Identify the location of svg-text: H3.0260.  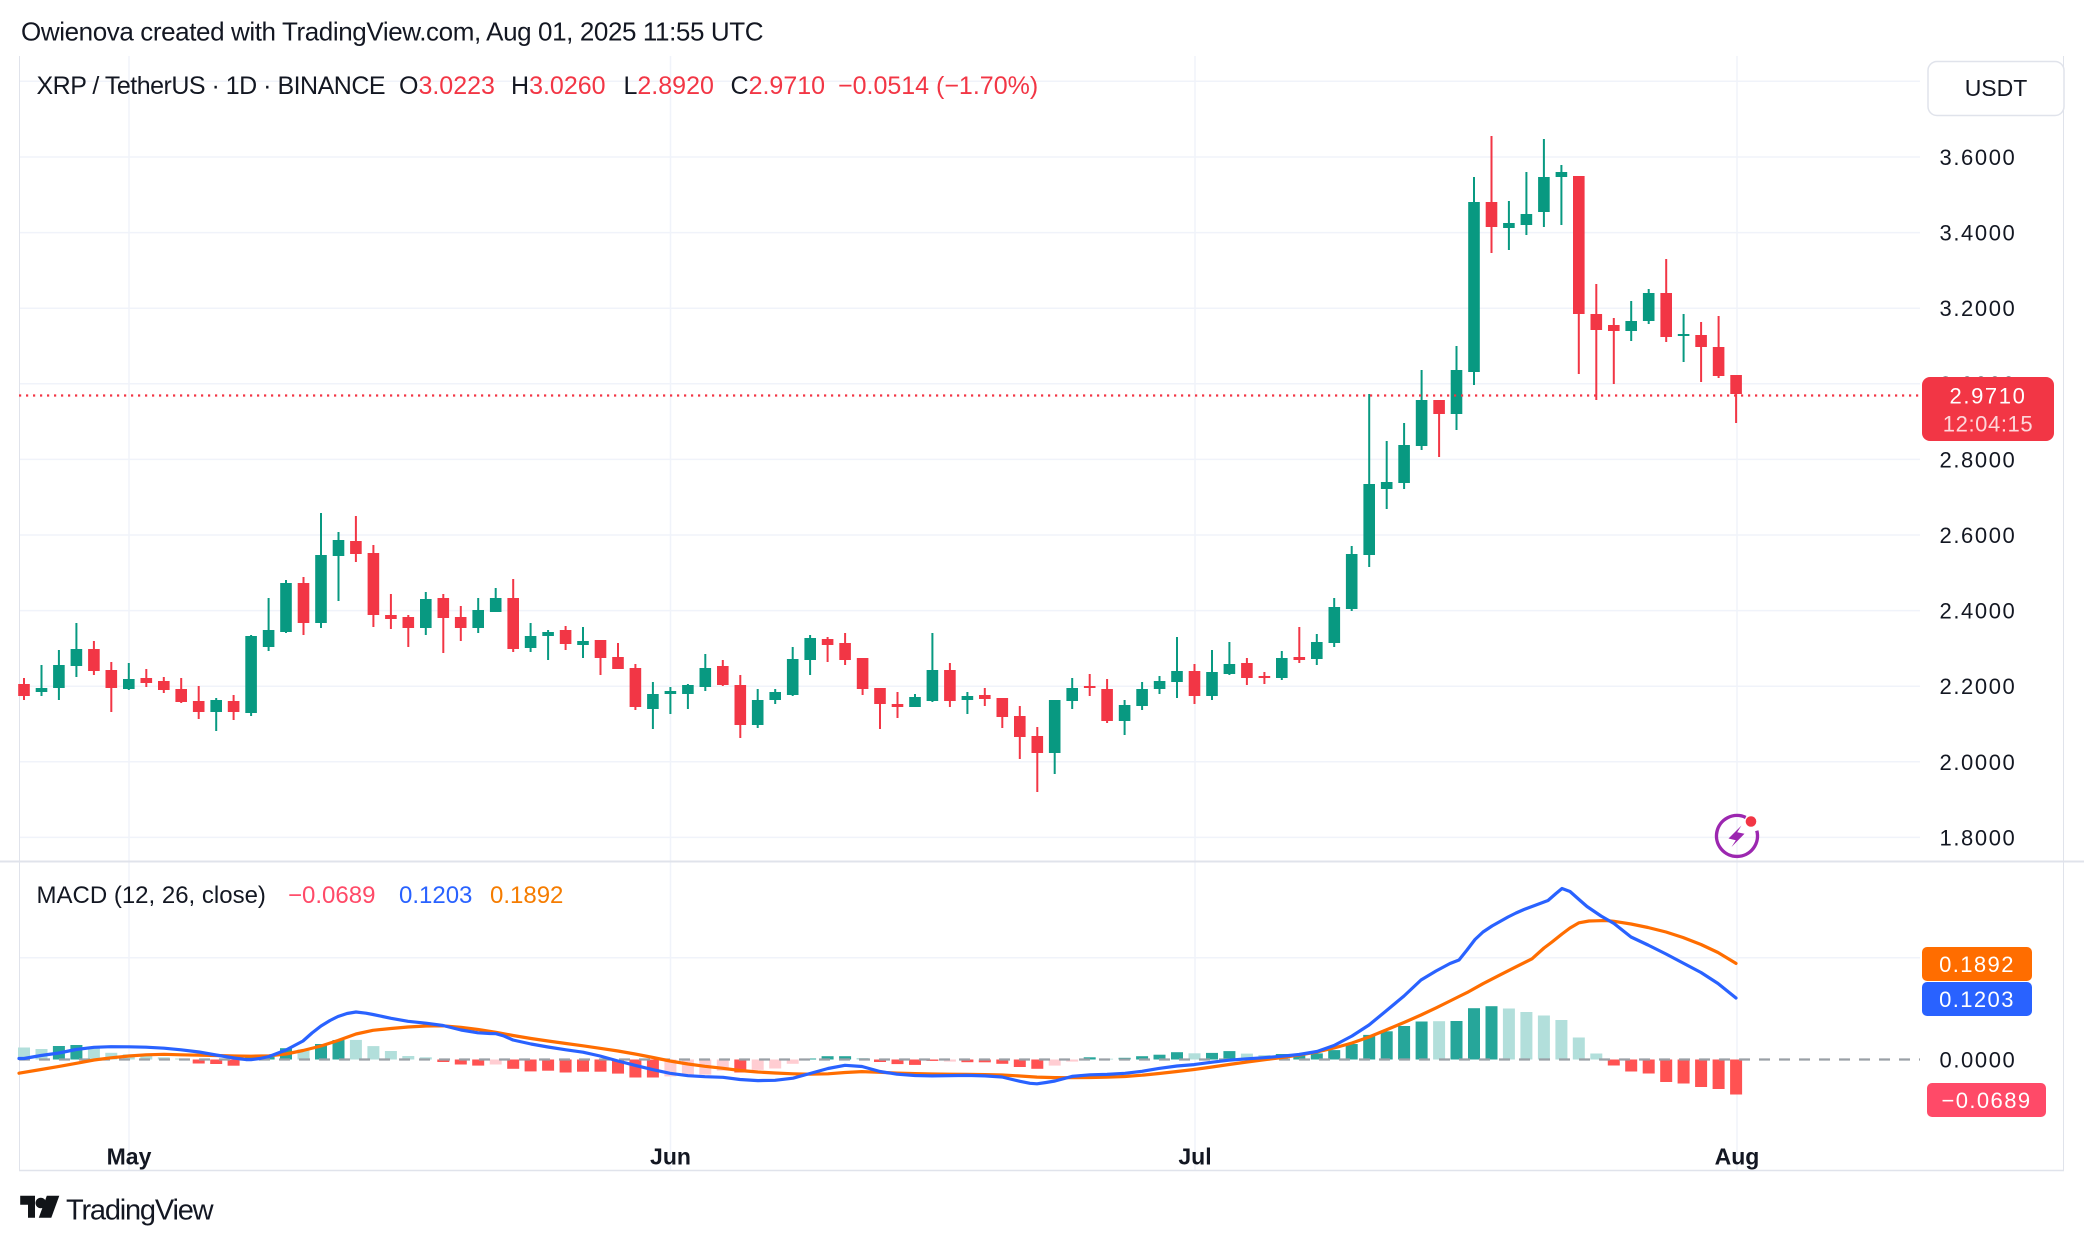
(558, 86).